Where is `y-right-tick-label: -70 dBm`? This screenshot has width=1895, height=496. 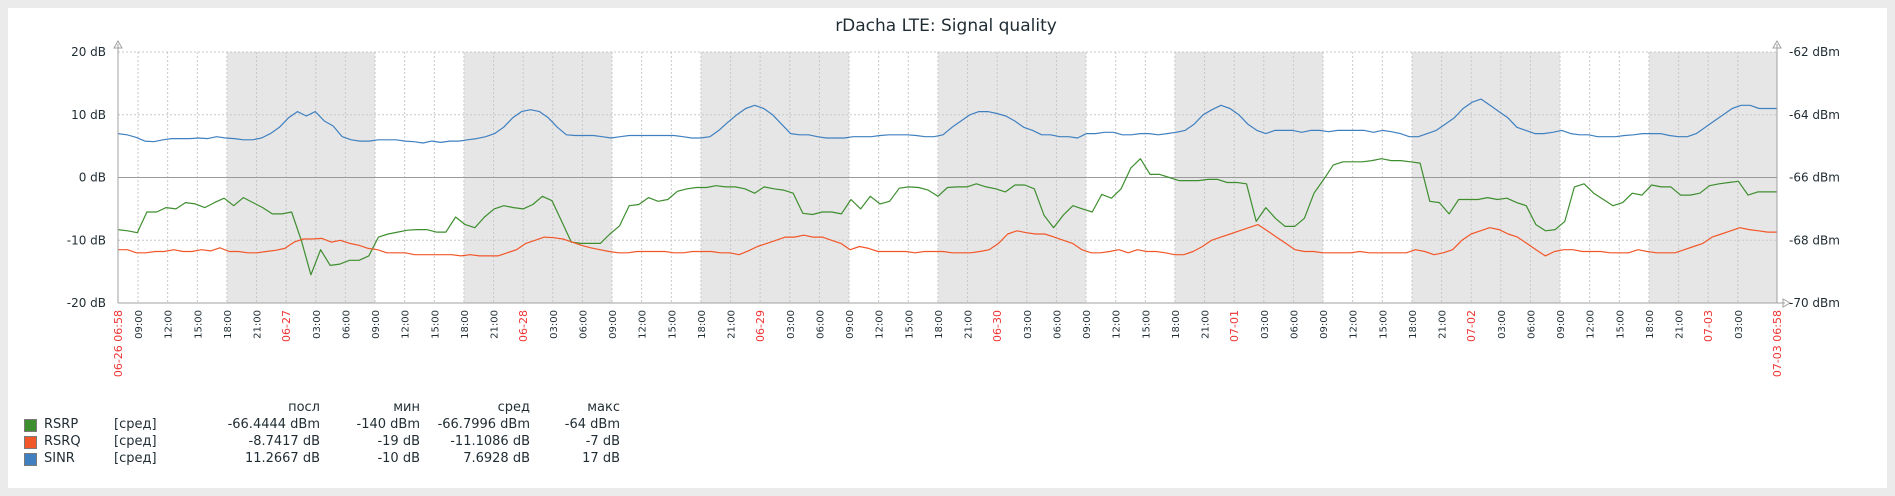 y-right-tick-label: -70 dBm is located at coordinates (1814, 303).